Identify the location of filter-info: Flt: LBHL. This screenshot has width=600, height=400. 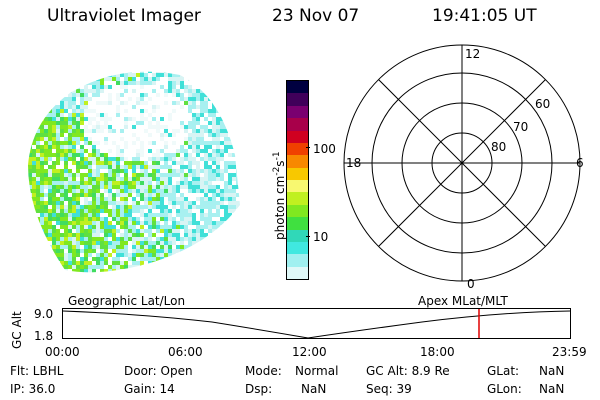
(37, 371).